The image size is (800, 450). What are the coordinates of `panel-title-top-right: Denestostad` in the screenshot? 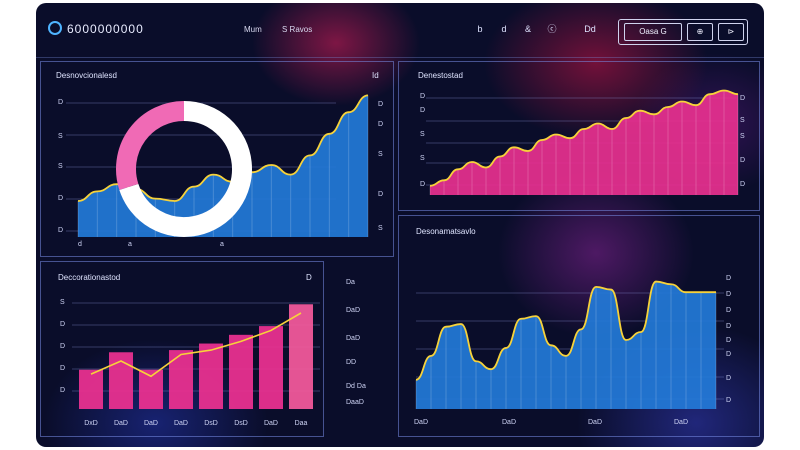 It's located at (440, 75).